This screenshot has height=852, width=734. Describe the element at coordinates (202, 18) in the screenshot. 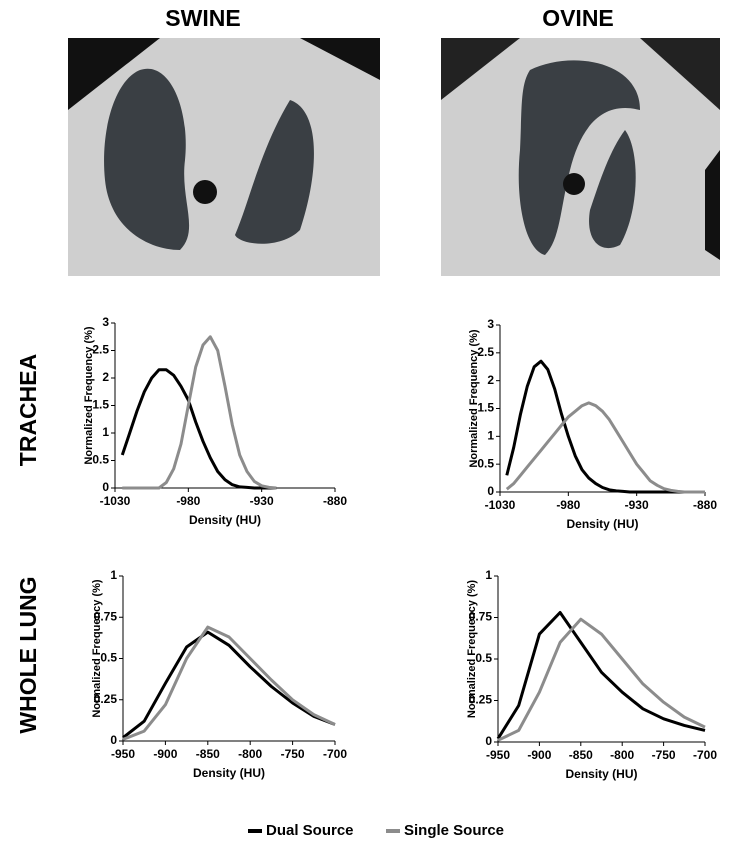

I see `column-title: SWINE` at that location.